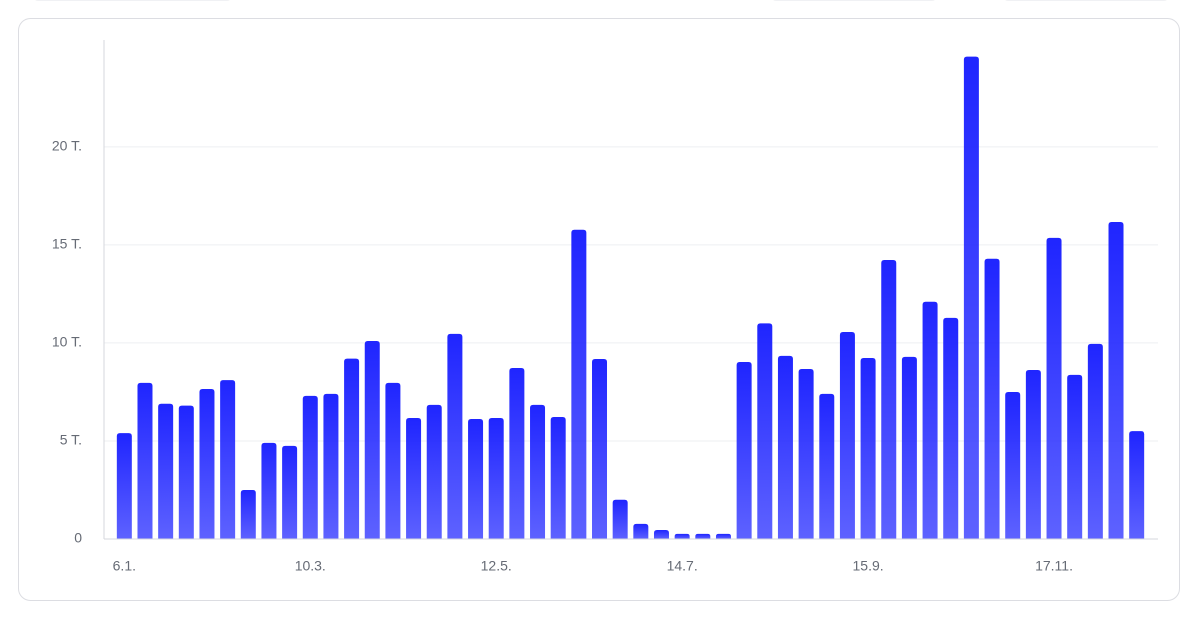 Image resolution: width=1200 pixels, height=621 pixels. Describe the element at coordinates (310, 566) in the screenshot. I see `x-tick-label: 10.3.` at that location.